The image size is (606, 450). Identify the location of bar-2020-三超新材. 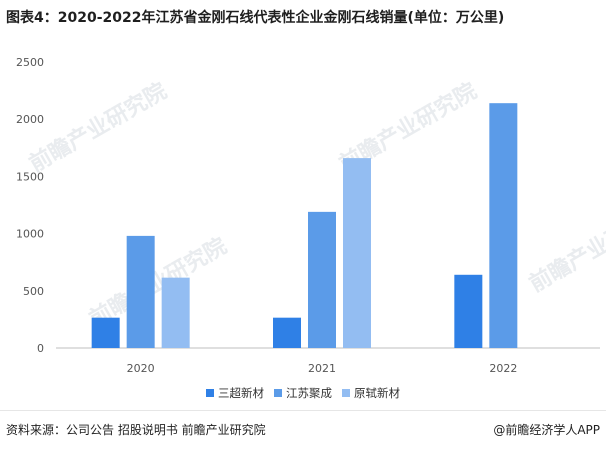
(105, 332).